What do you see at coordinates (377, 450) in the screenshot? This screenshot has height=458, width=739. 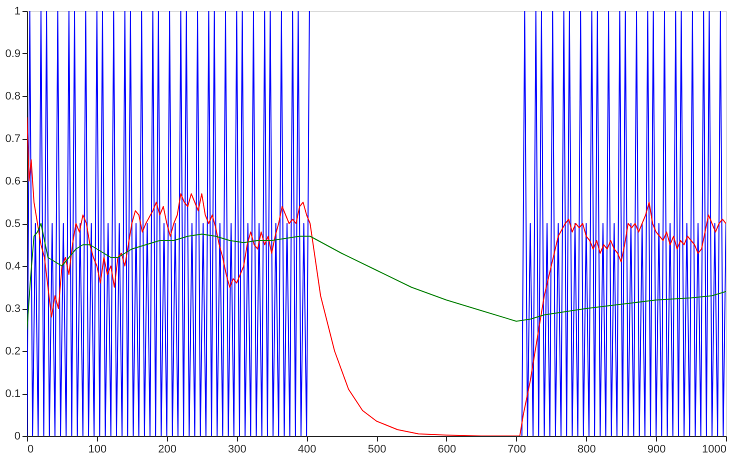 I see `x-tick-label: 500` at bounding box center [377, 450].